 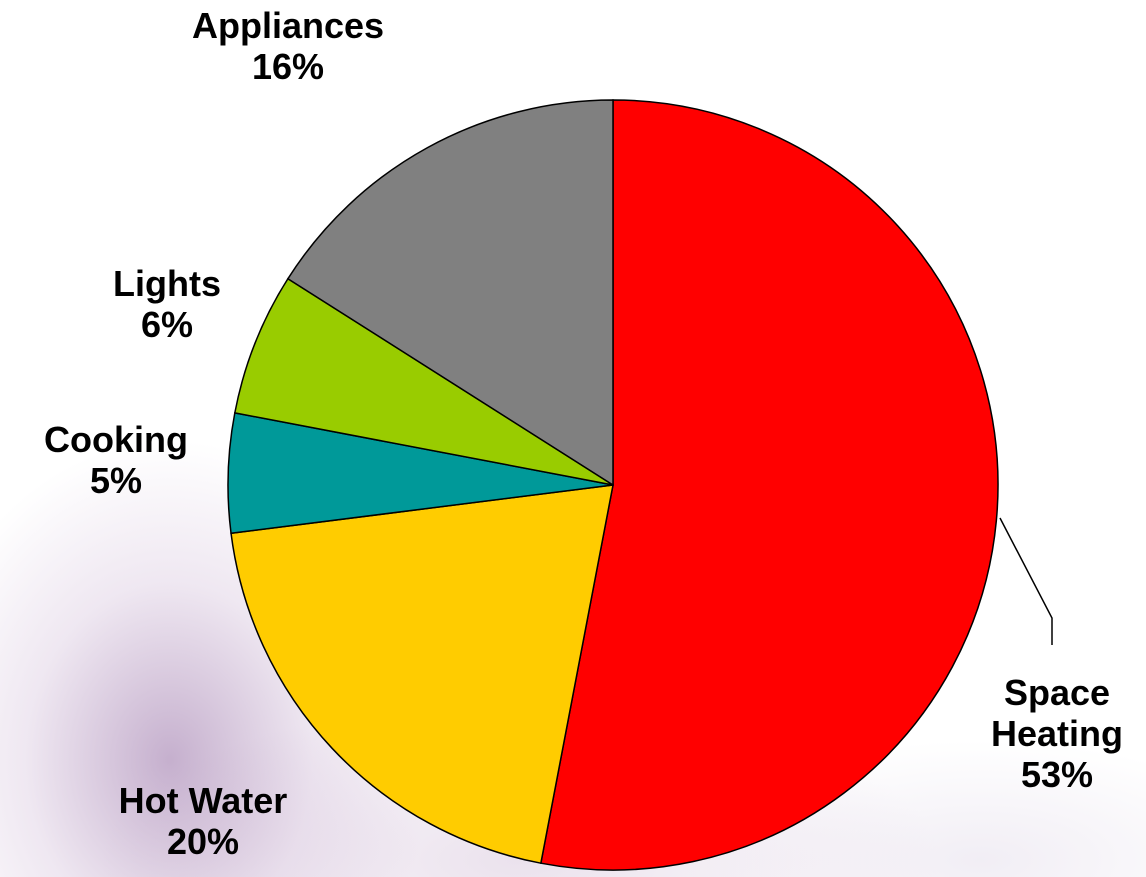 What do you see at coordinates (203, 841) in the screenshot?
I see `slice-percent: 20%` at bounding box center [203, 841].